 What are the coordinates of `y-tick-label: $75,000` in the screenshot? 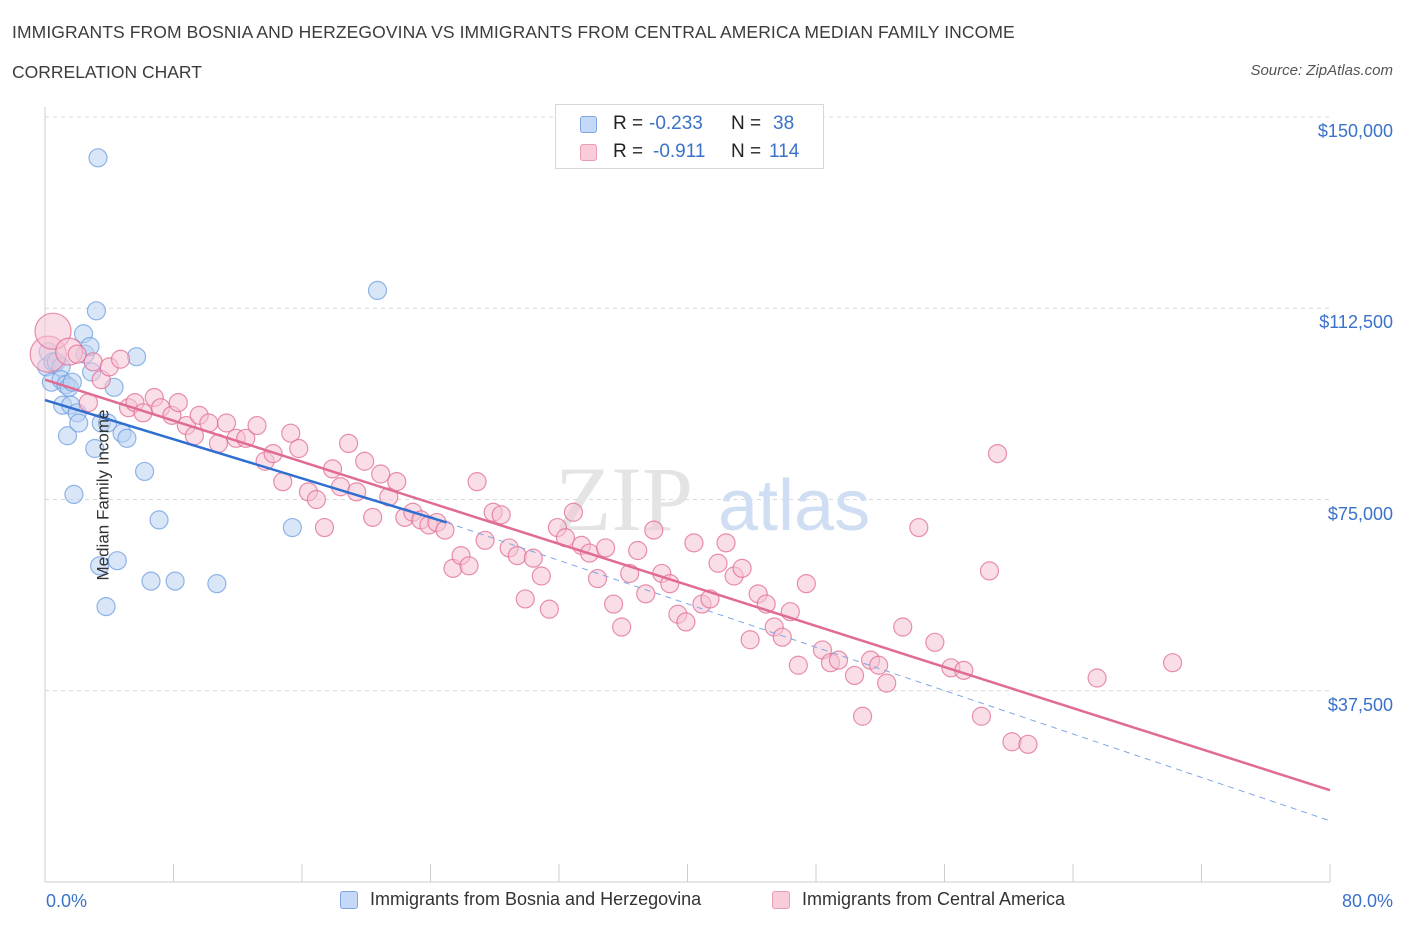 It's located at (1360, 513).